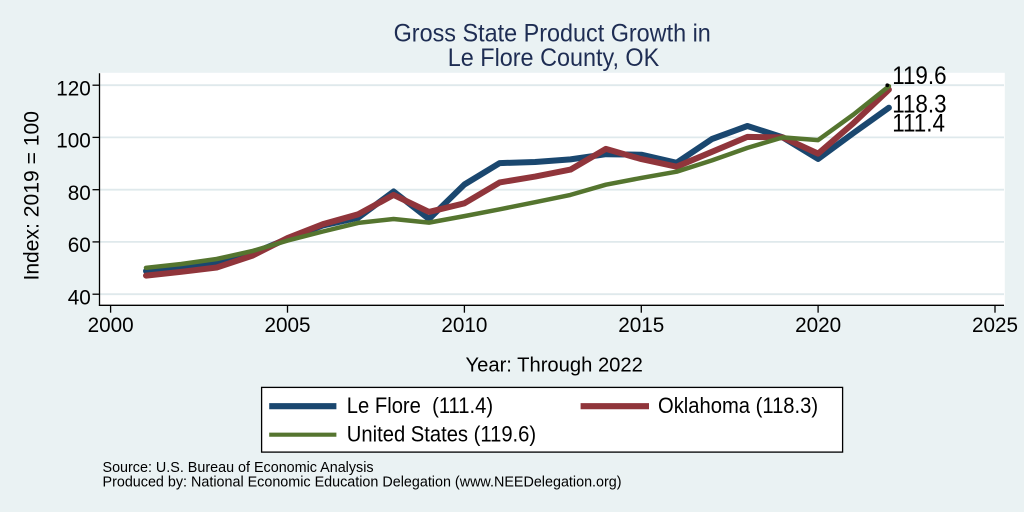  I want to click on svg-text: United States (119.6), so click(441, 435).